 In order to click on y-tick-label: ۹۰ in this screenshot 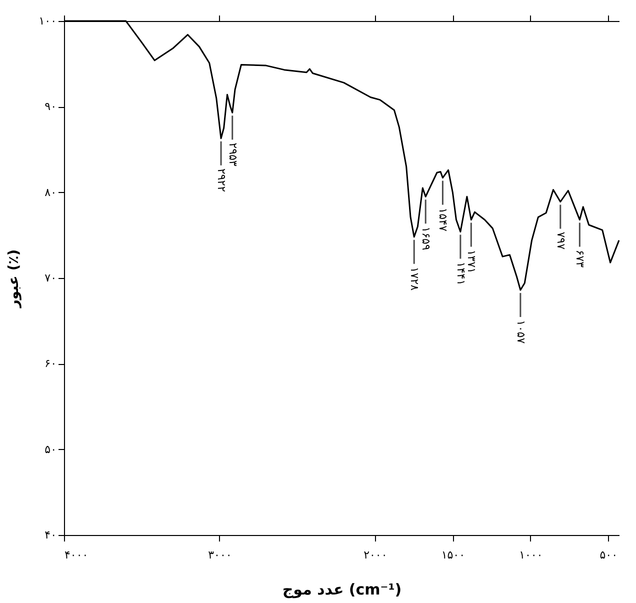, I will do `click(50, 107)`.